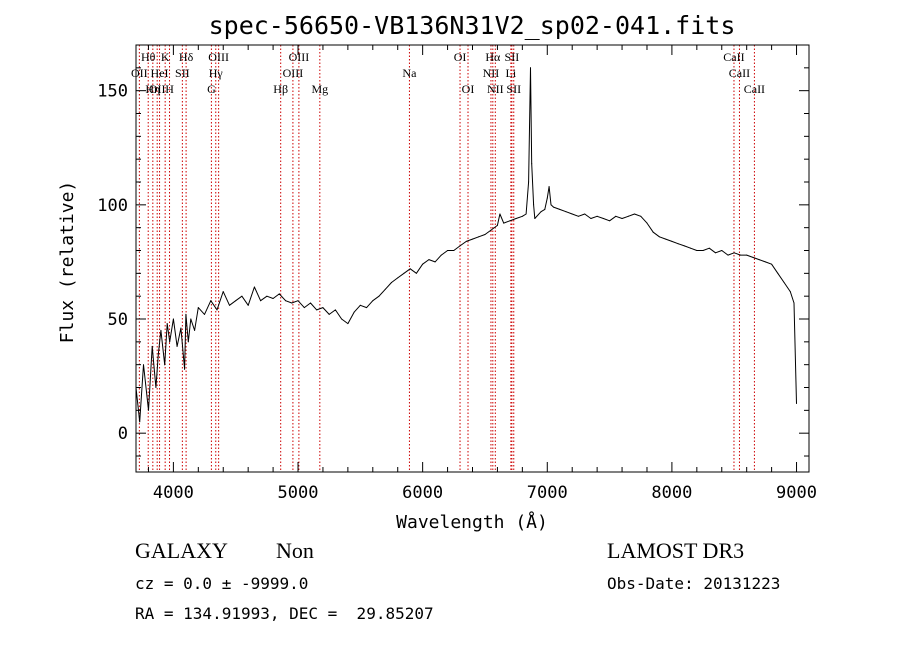 The height and width of the screenshot is (649, 900). Describe the element at coordinates (181, 550) in the screenshot. I see `object-class: GALAXY` at that location.